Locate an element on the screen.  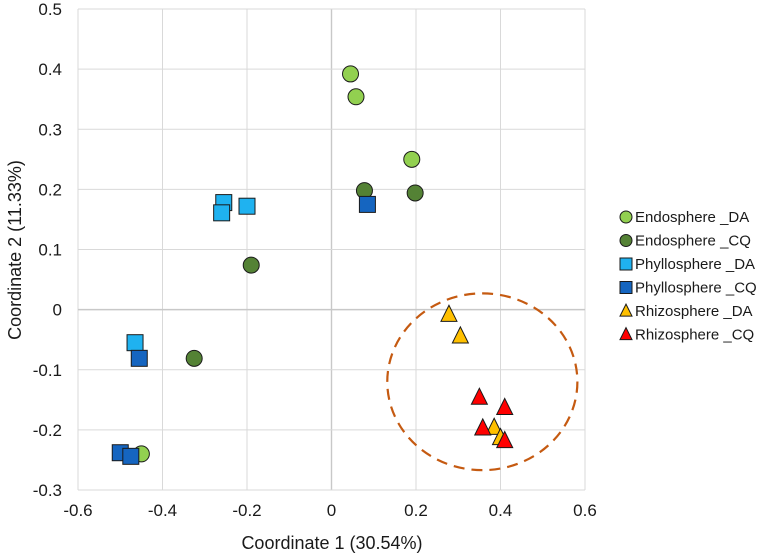
y-tick-label: 0.4 is located at coordinates (50, 69).